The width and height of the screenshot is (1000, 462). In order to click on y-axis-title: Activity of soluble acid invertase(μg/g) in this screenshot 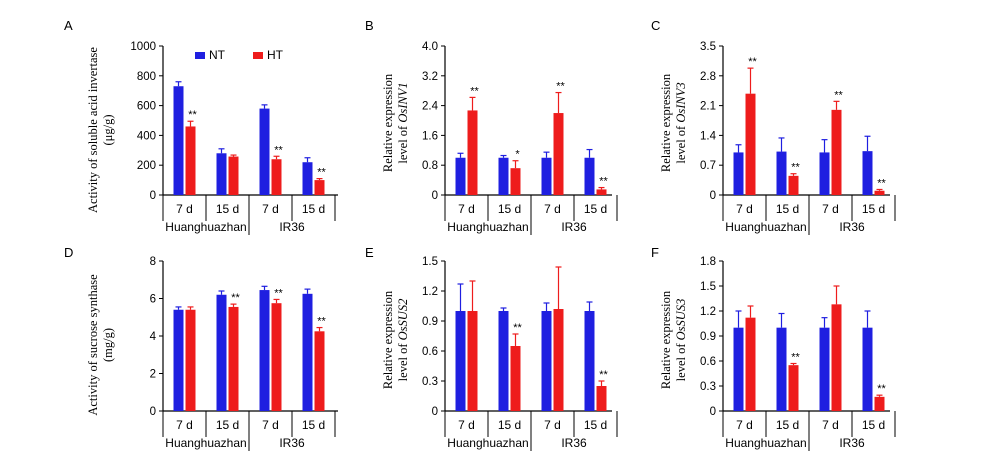, I will do `click(100, 130)`.